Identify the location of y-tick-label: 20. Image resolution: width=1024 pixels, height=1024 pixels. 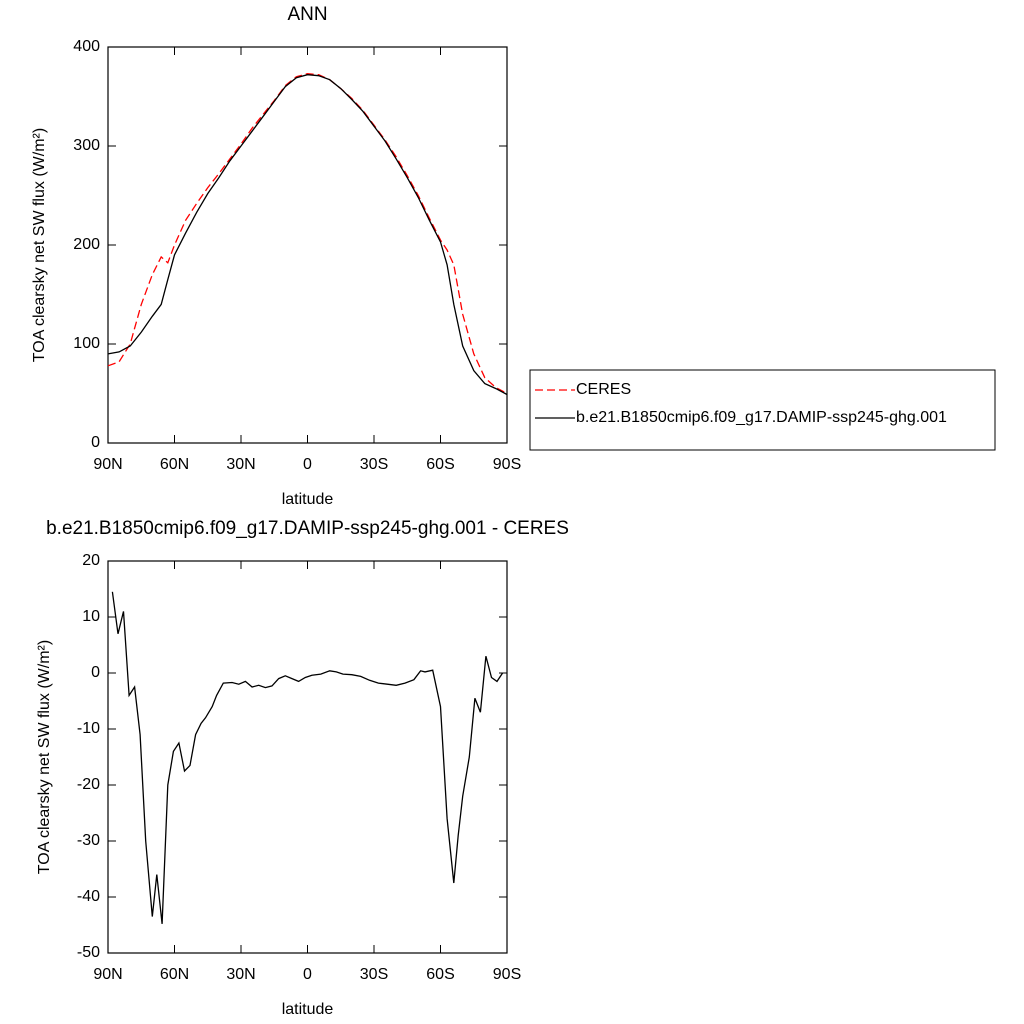
(91, 560).